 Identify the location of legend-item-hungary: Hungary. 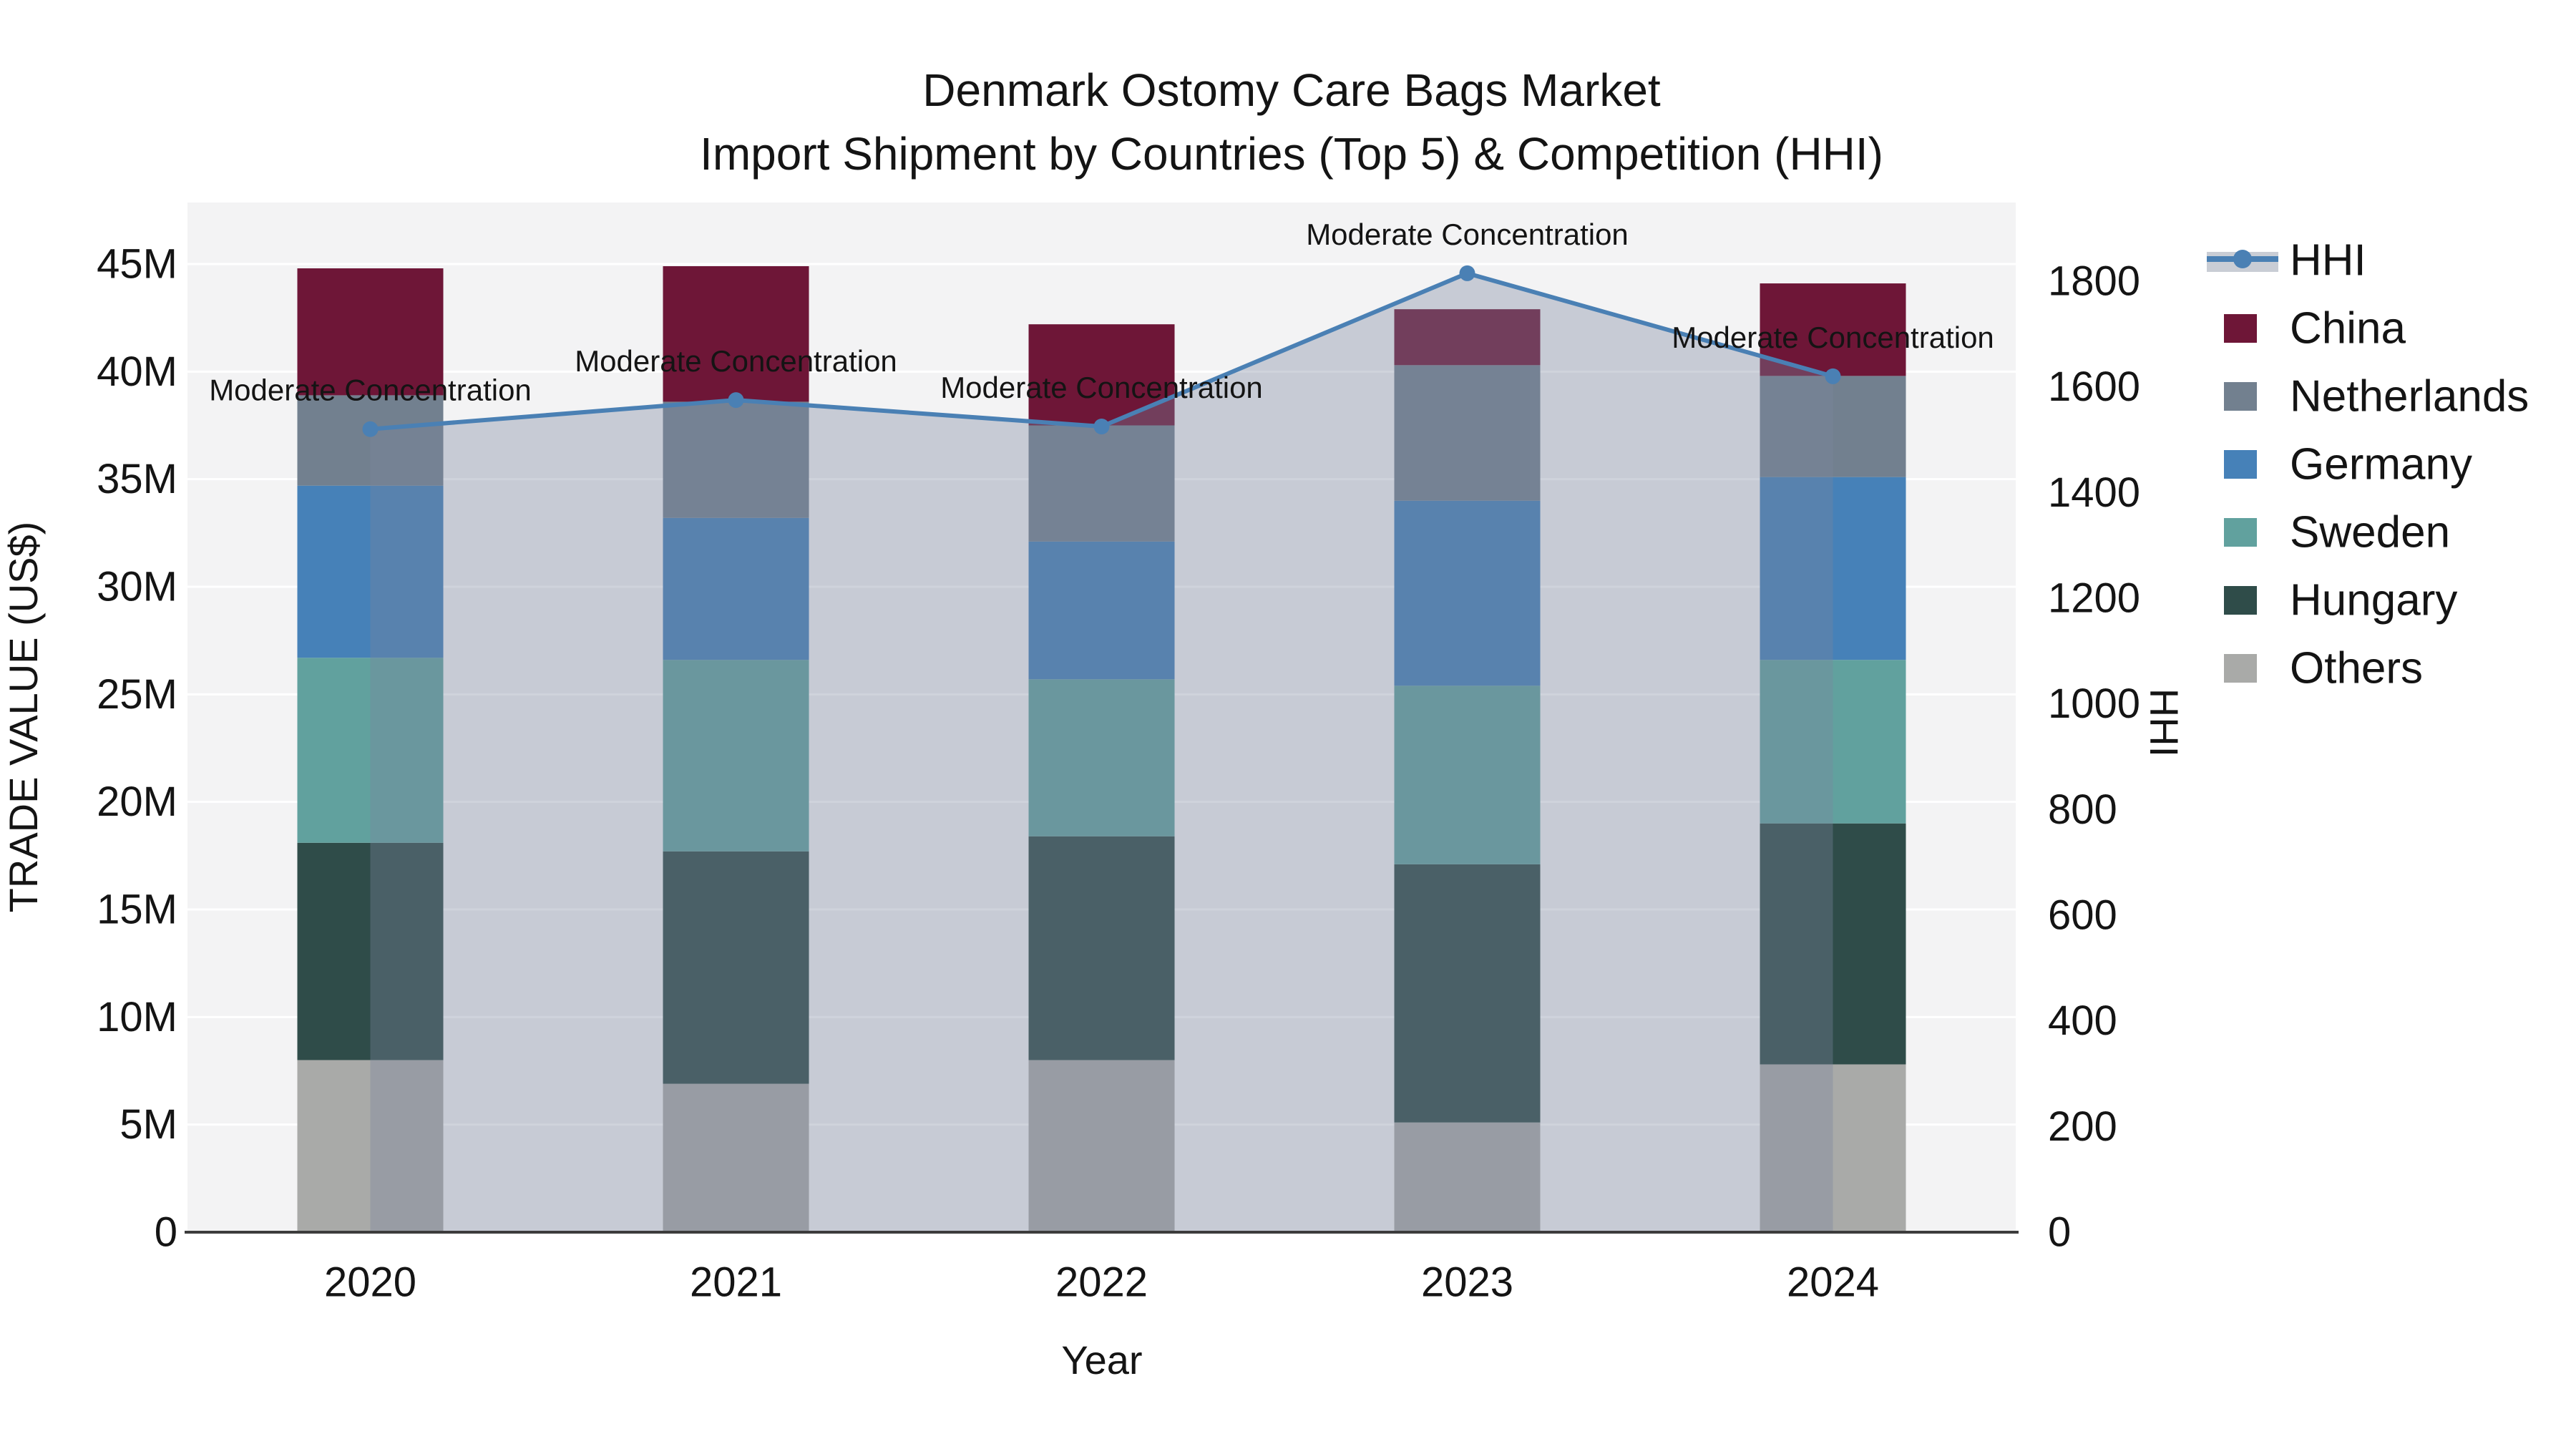
(2340, 600).